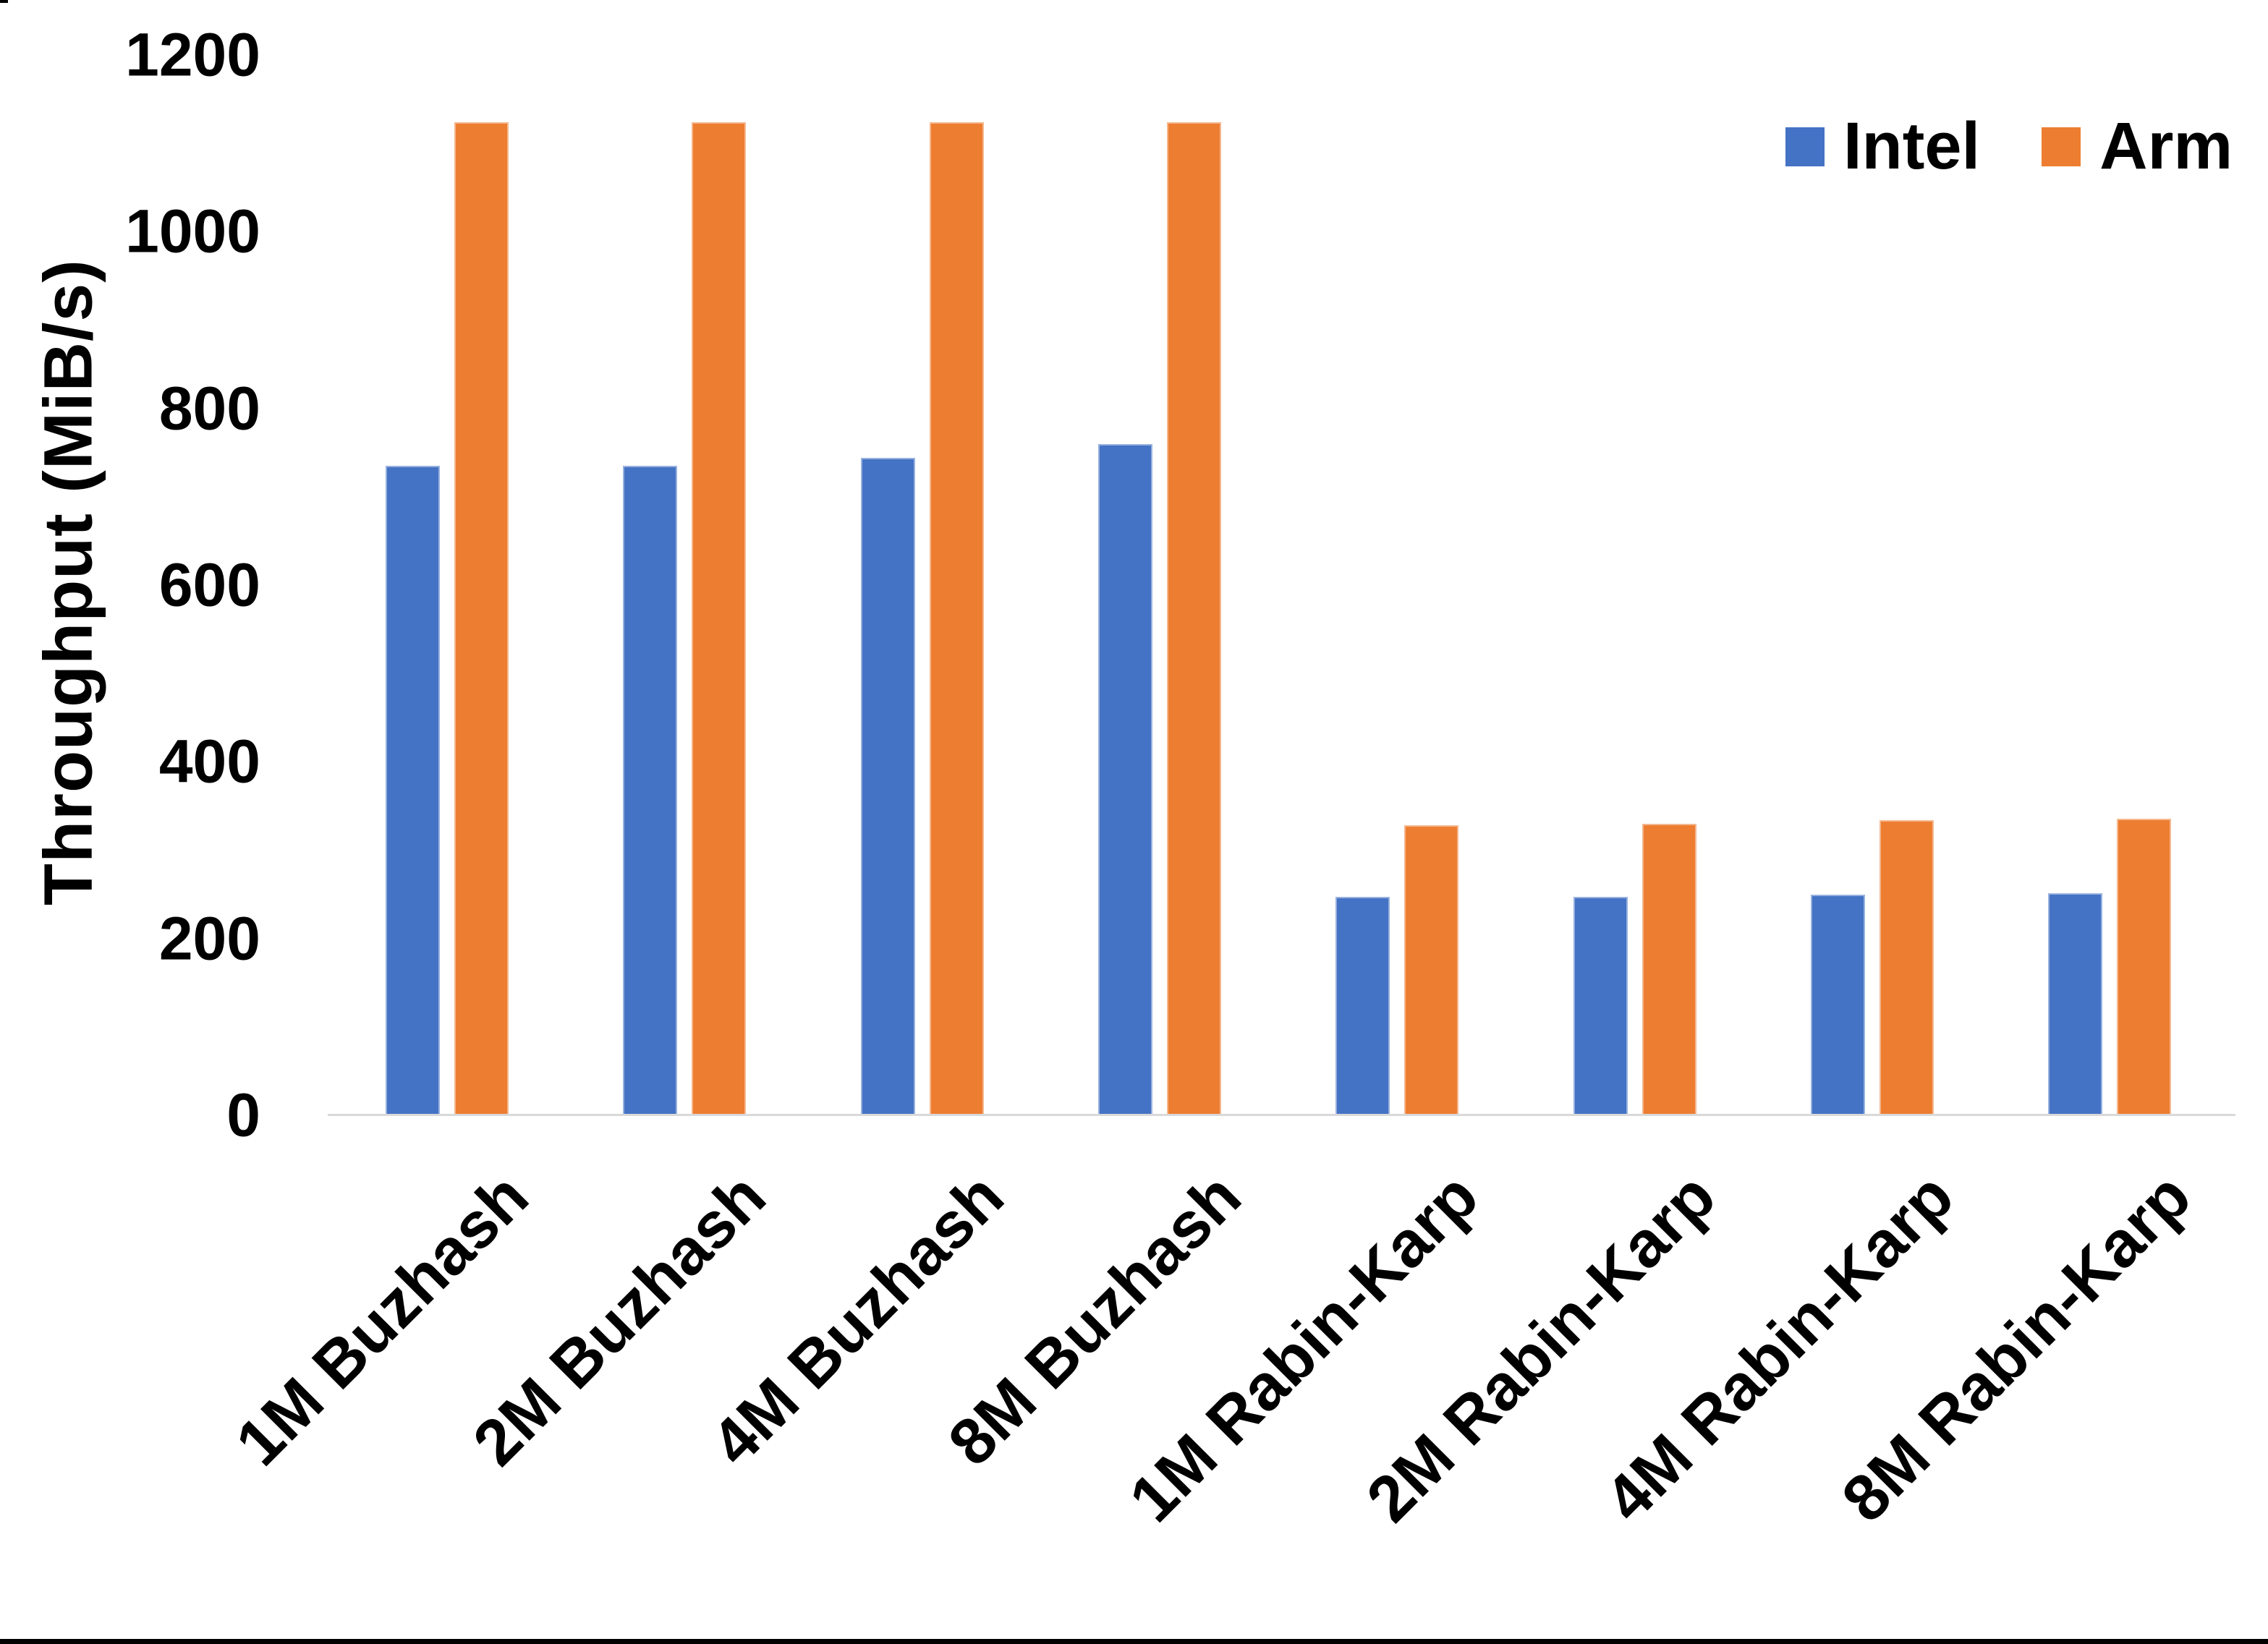 Image resolution: width=2268 pixels, height=1644 pixels. I want to click on window-bottom-border, so click(1134, 1641).